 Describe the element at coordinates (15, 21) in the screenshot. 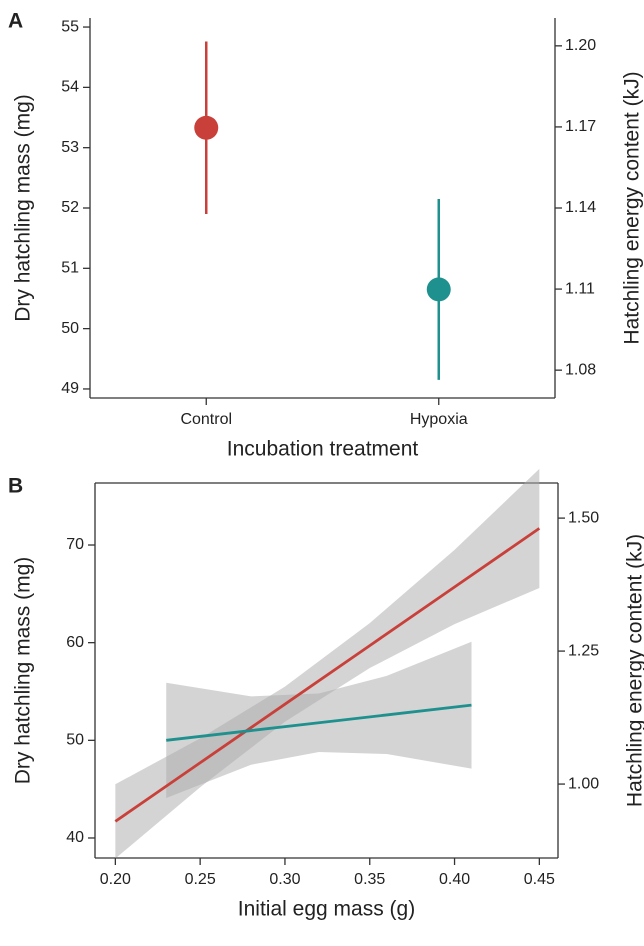

I see `panel-label: A` at that location.